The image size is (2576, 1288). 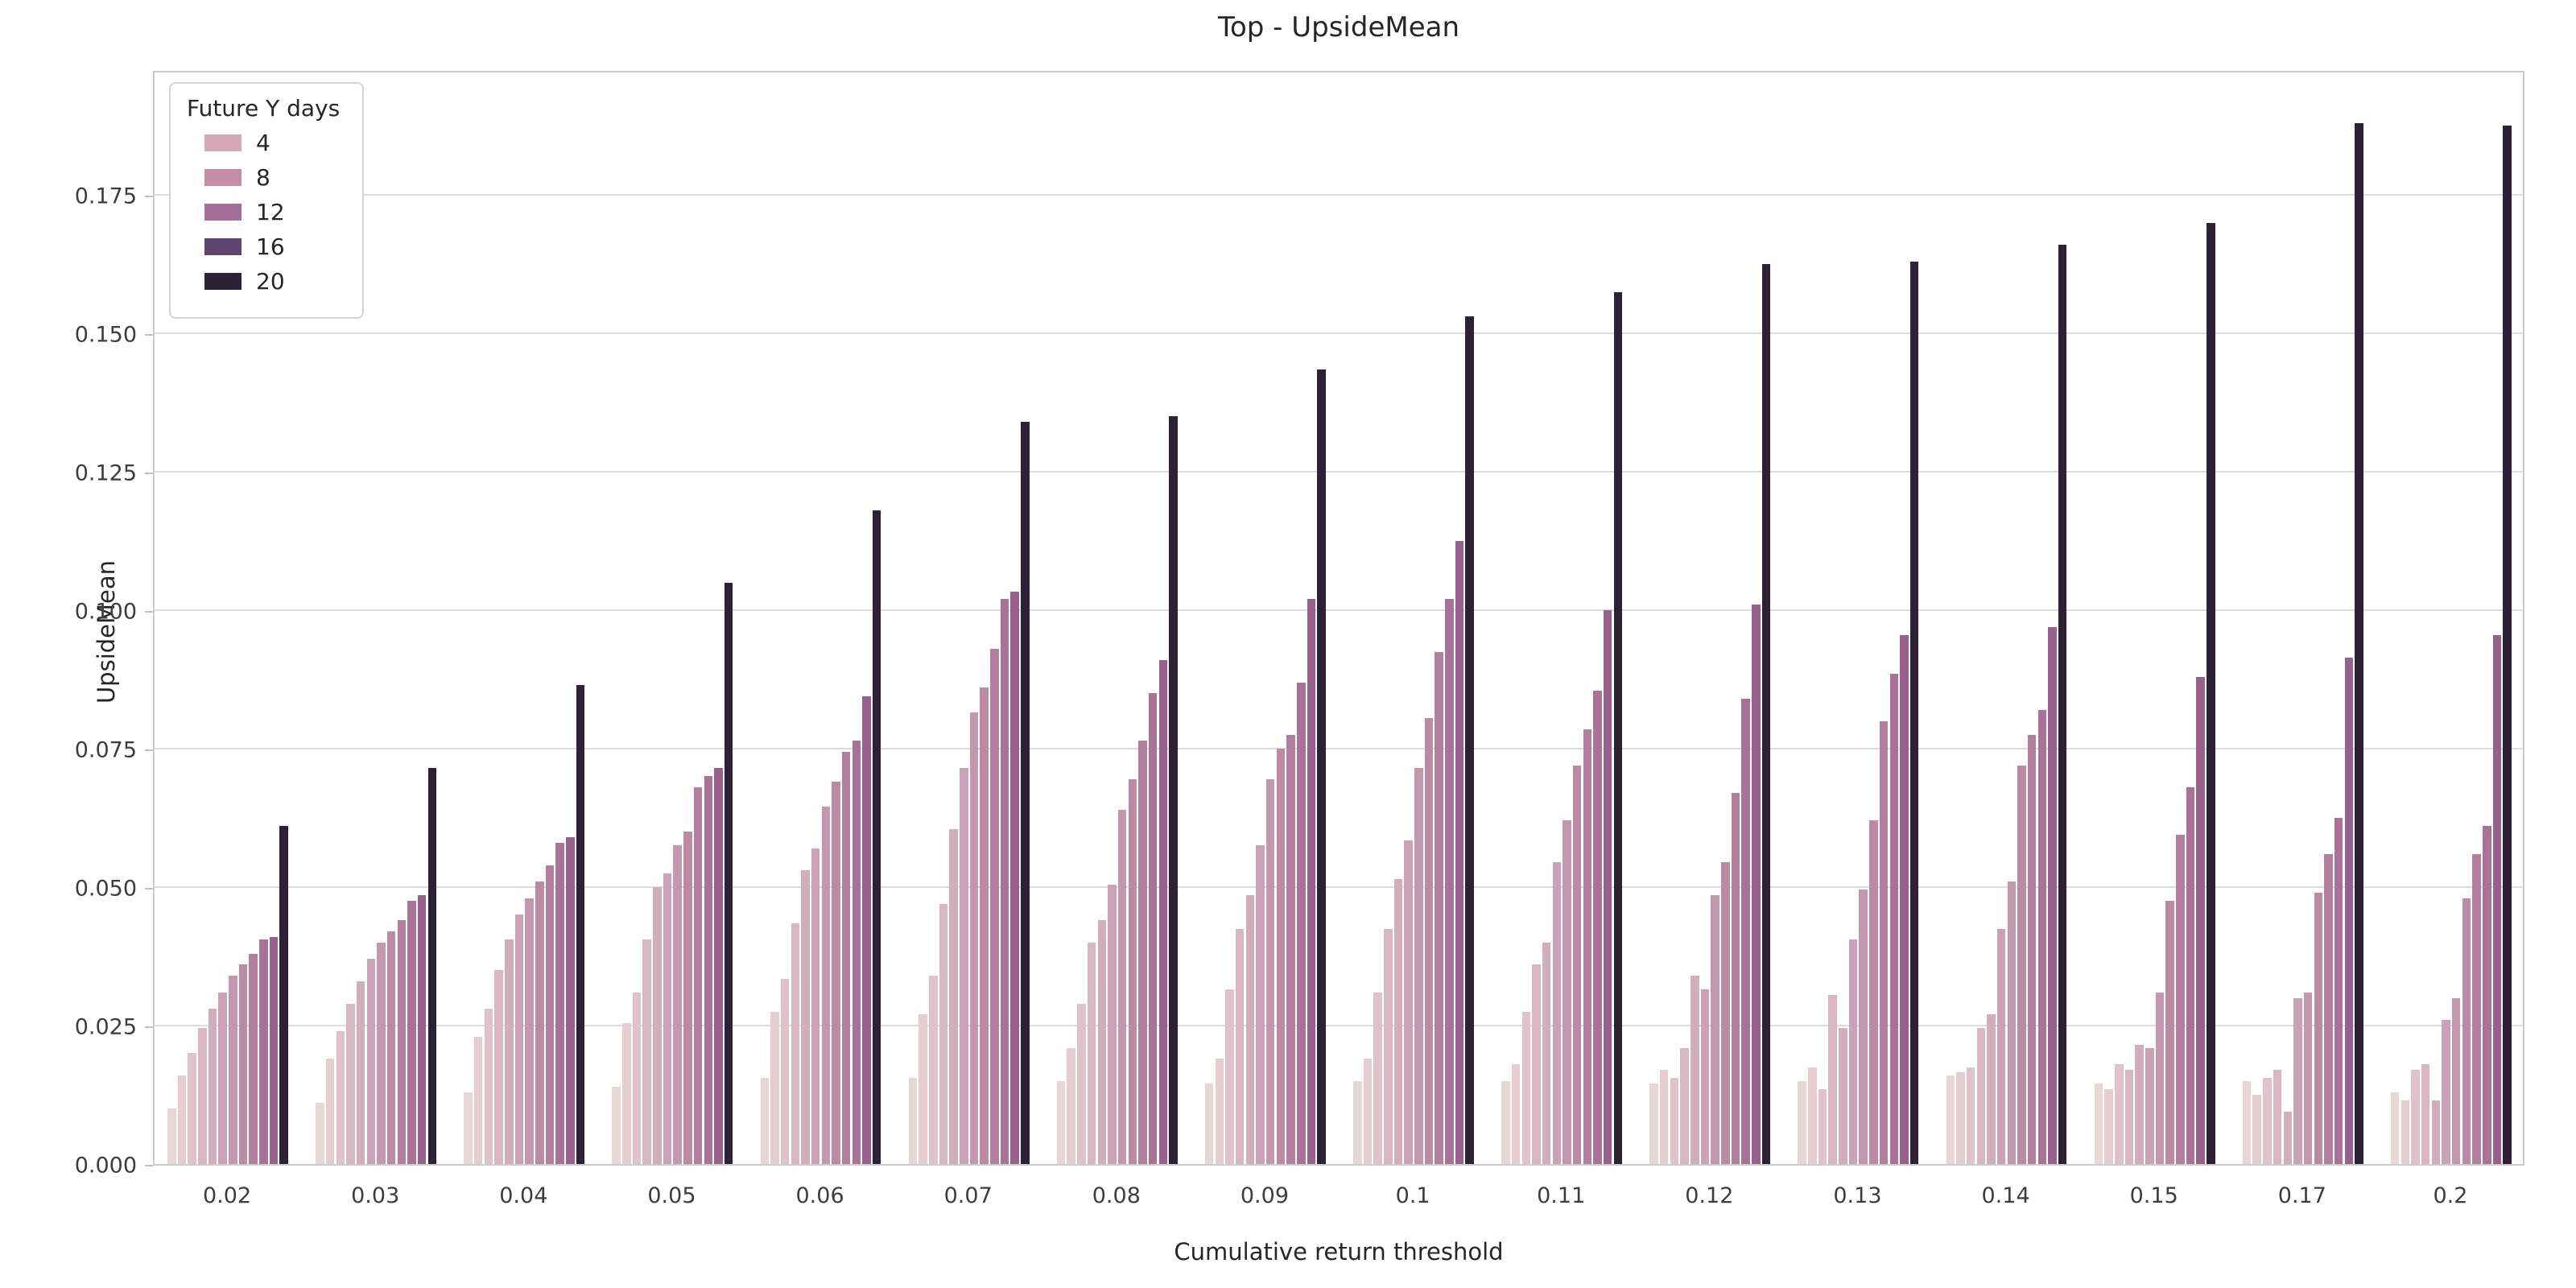 I want to click on bar-0.2-group-bar-06, so click(x=2446, y=1092).